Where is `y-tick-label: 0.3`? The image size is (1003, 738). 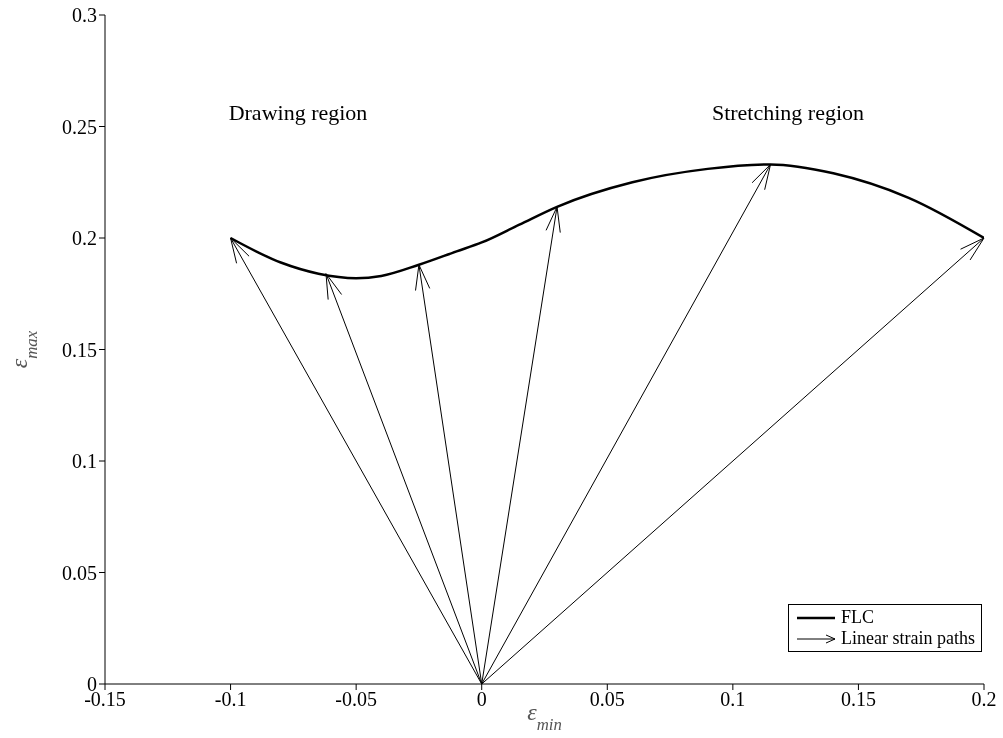
y-tick-label: 0.3 is located at coordinates (84, 15).